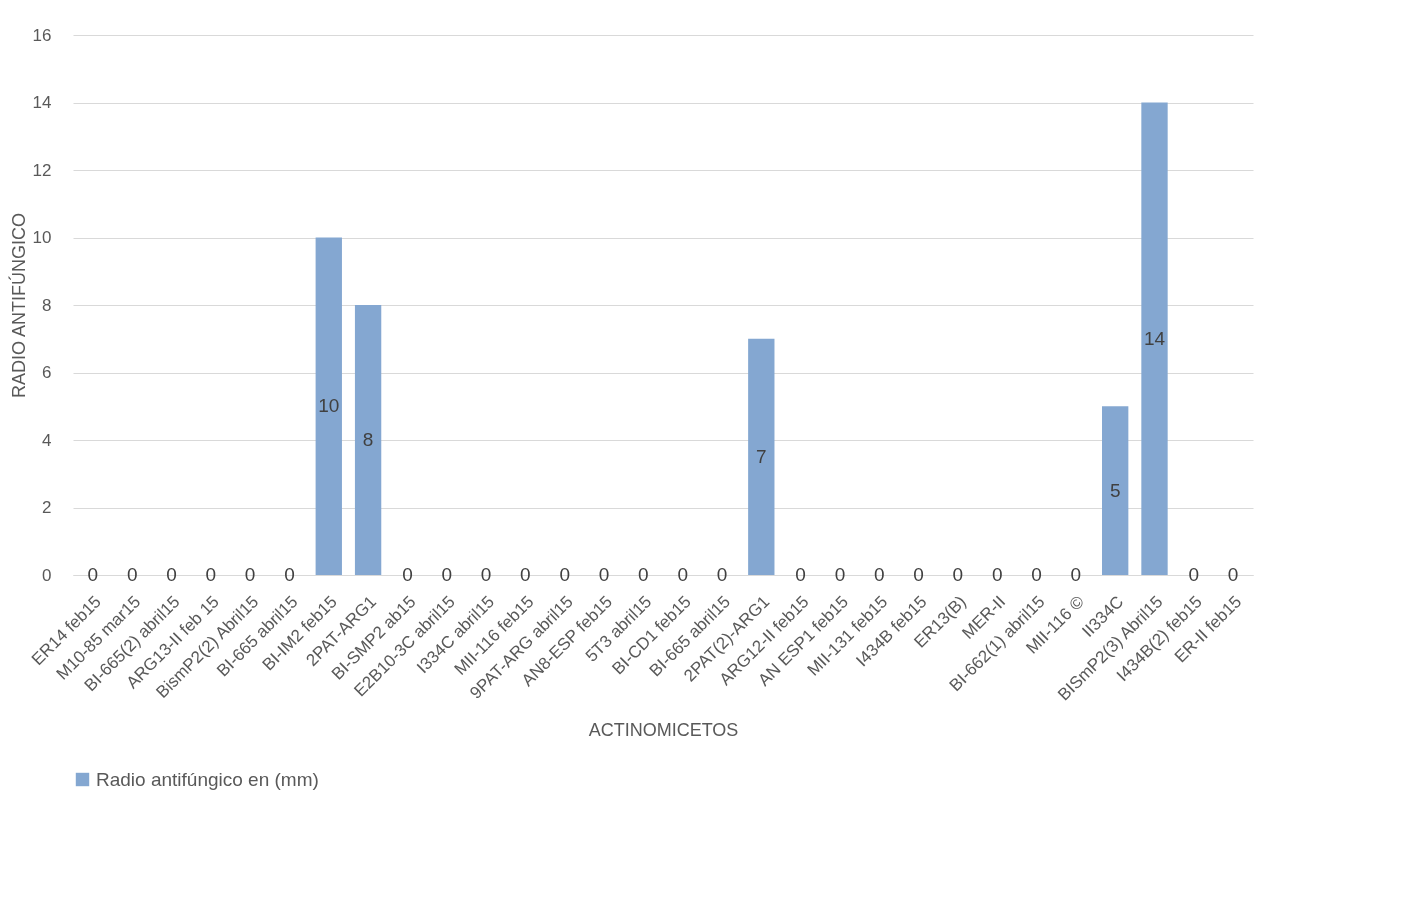 Image resolution: width=1402 pixels, height=917 pixels. I want to click on y-tick-label: 8, so click(47, 305).